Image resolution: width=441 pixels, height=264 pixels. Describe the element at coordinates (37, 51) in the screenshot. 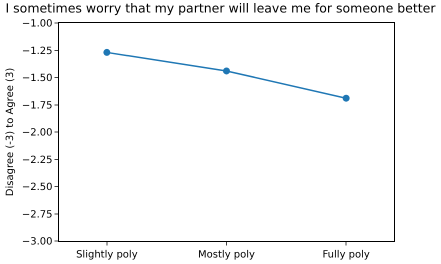

I see `y-tick-label: −1.25` at that location.